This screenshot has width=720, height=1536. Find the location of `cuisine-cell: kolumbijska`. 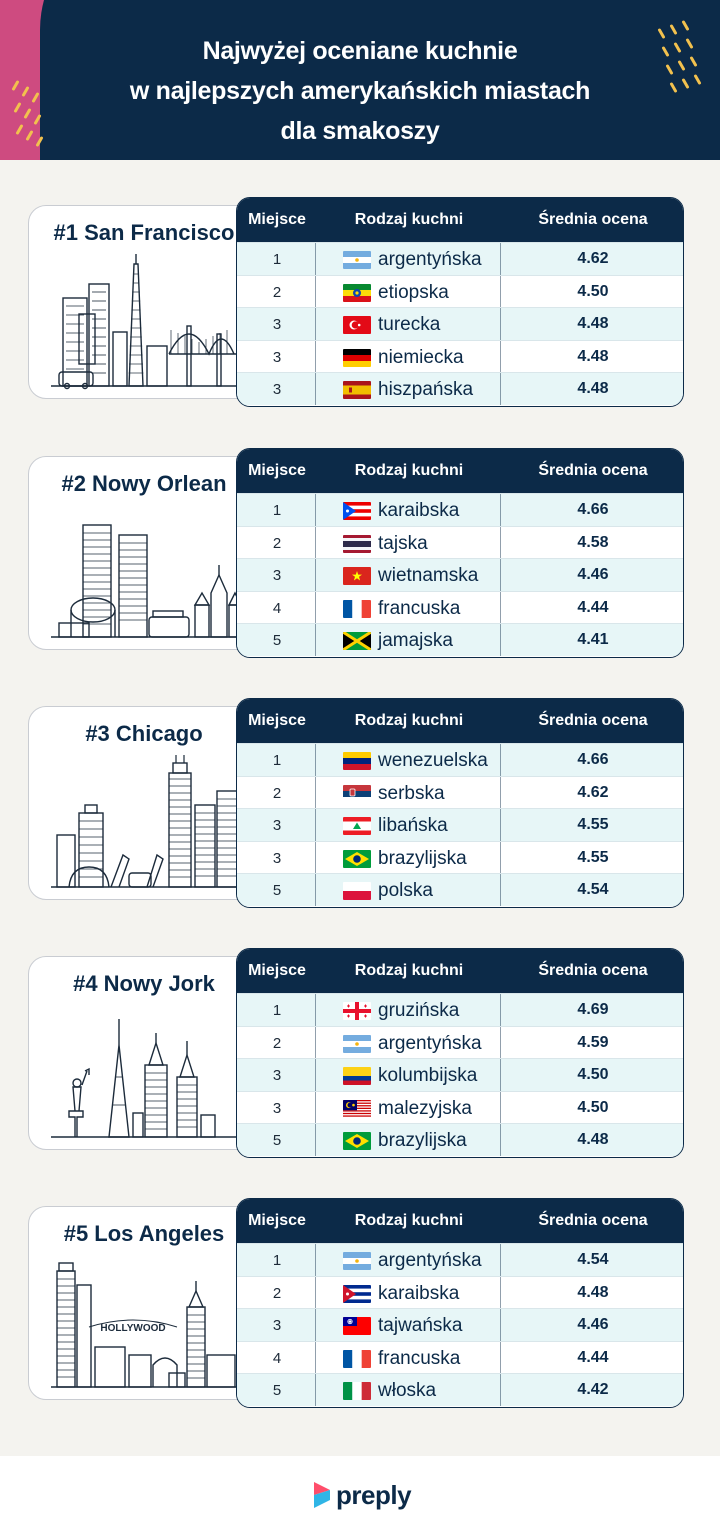

cuisine-cell: kolumbijska is located at coordinates (428, 1076).